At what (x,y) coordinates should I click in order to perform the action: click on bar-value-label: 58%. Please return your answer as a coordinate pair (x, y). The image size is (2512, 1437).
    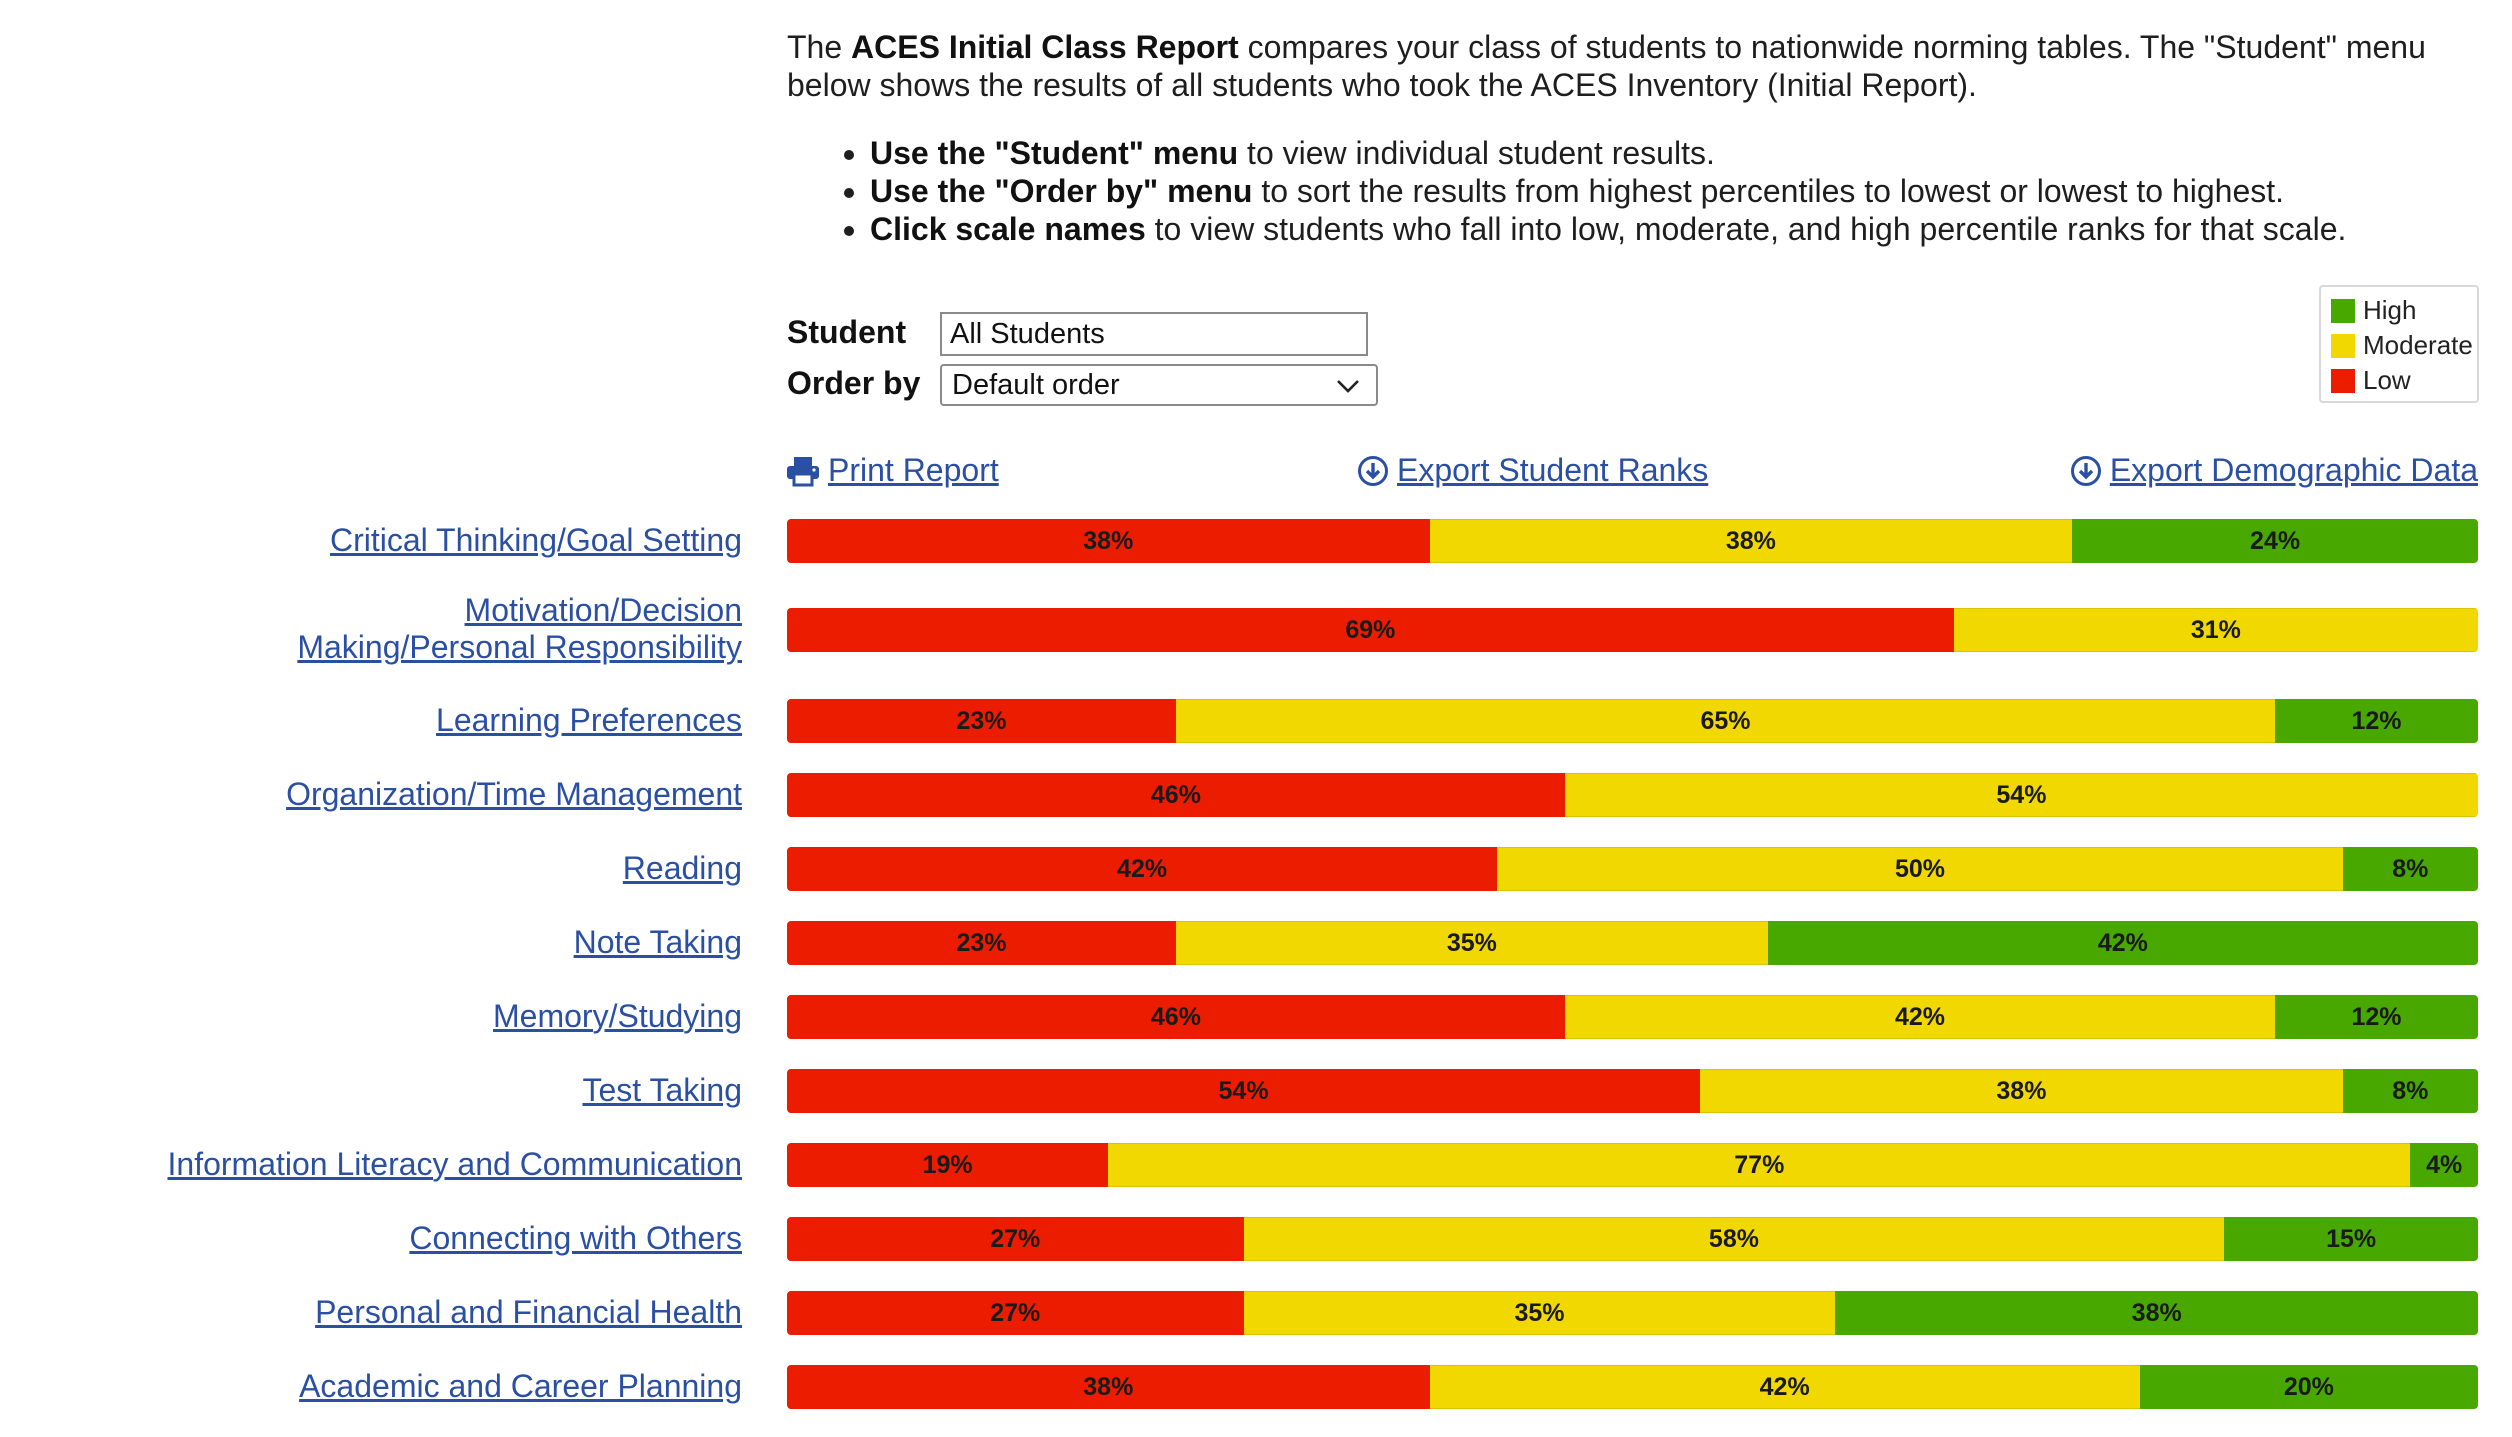
    Looking at the image, I should click on (1733, 1238).